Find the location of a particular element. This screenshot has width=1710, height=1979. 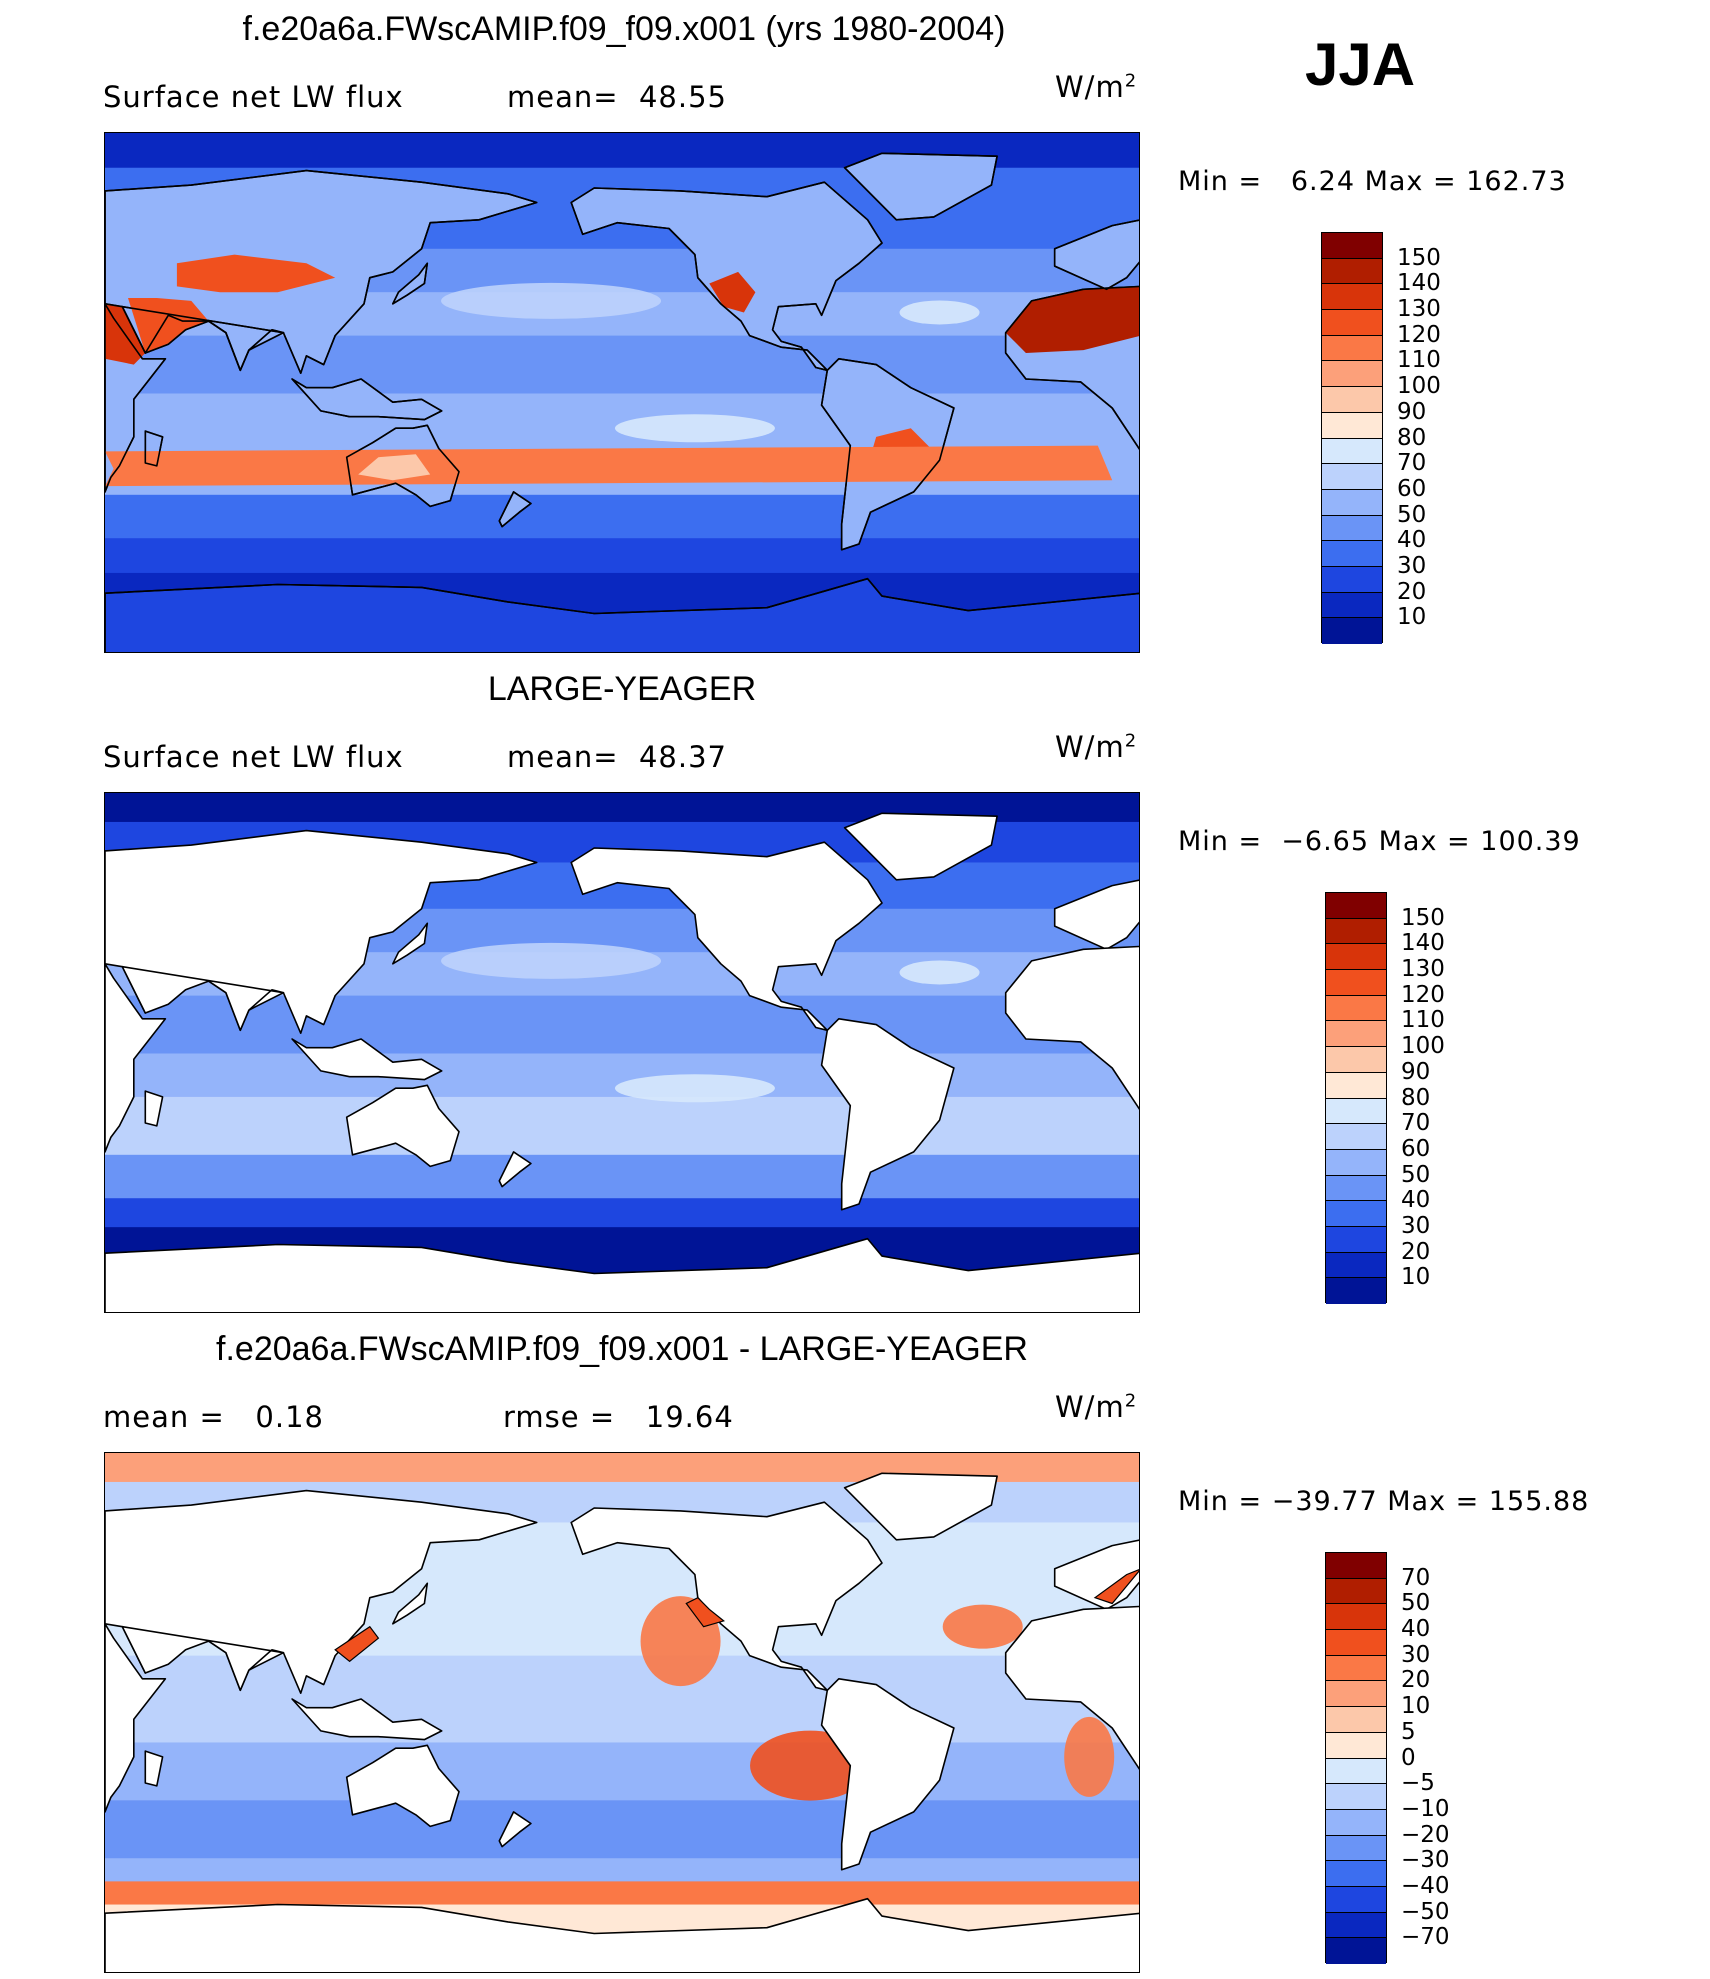

continent-greenland is located at coordinates (920, 1506).